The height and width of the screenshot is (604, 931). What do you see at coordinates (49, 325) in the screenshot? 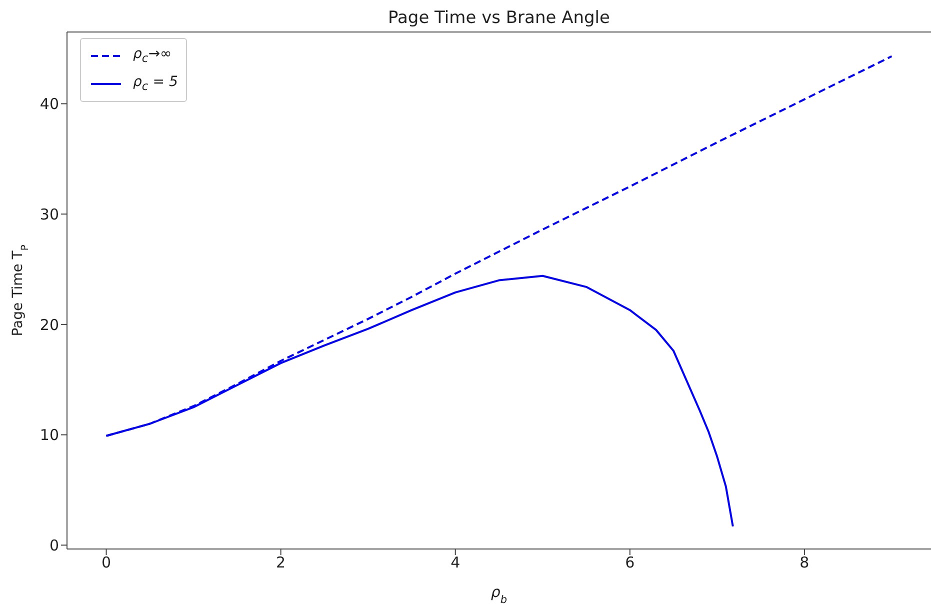
I see `y-tick-label: 20` at bounding box center [49, 325].